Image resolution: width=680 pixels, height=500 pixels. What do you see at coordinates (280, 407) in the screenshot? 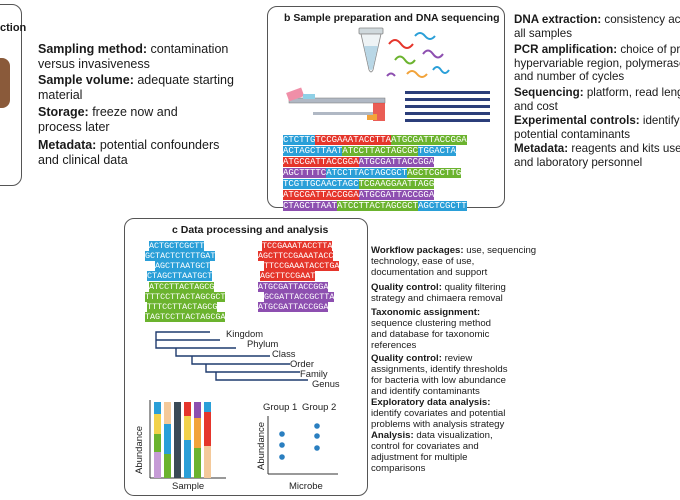
I see `dot-group1-label: Group 1` at bounding box center [280, 407].